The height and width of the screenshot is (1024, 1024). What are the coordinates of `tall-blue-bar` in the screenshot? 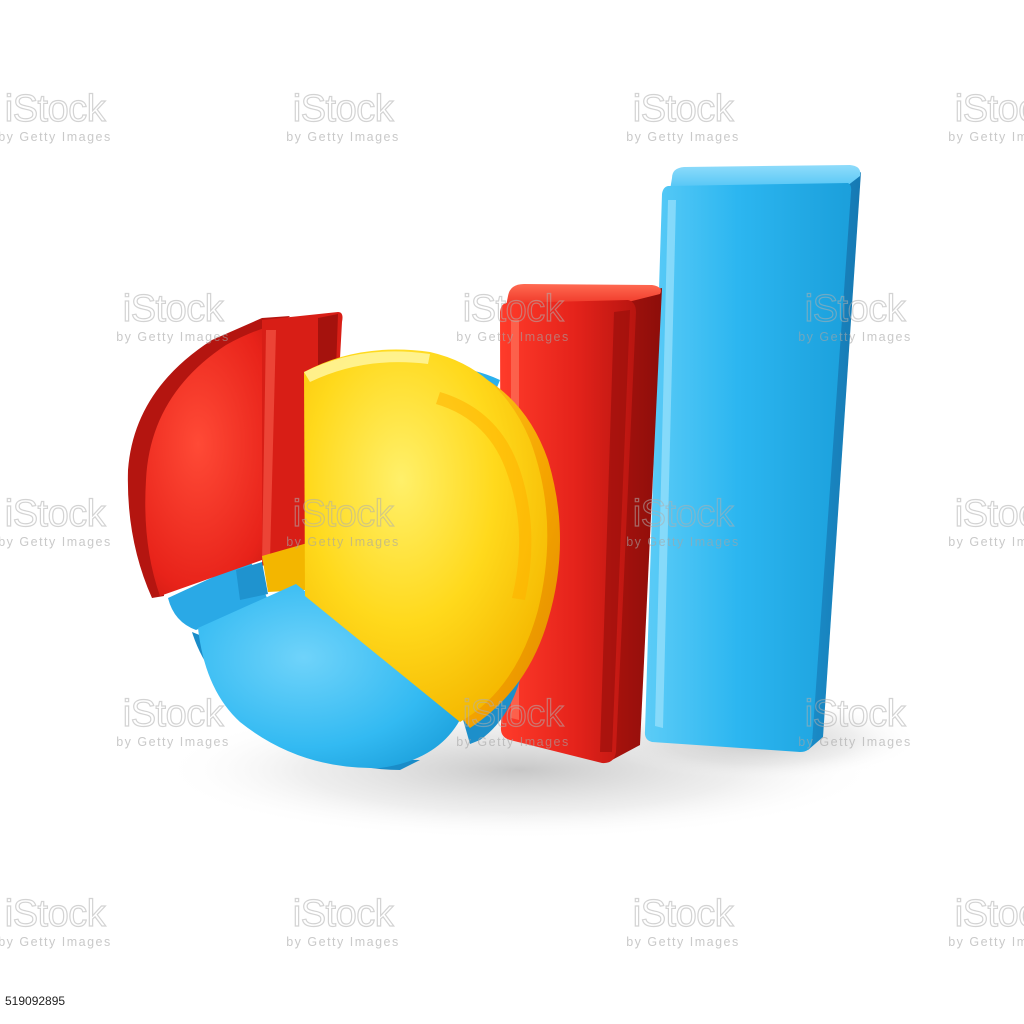 It's located at (752, 458).